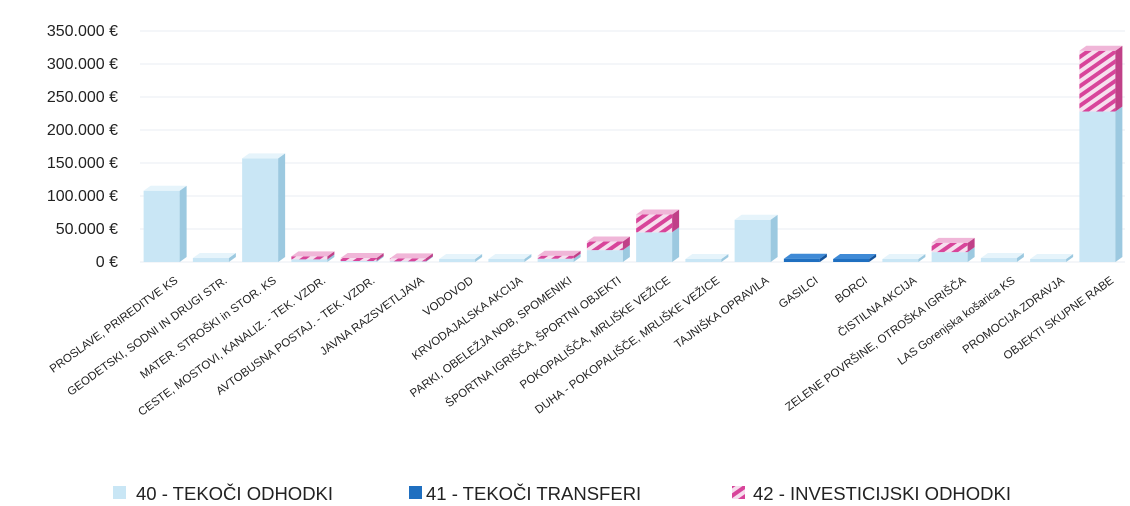 The height and width of the screenshot is (506, 1130). What do you see at coordinates (533, 342) in the screenshot?
I see `x-tick-label: ŠPORTNA IGRIŠČA, ŠPORTNI OBJEKTI` at bounding box center [533, 342].